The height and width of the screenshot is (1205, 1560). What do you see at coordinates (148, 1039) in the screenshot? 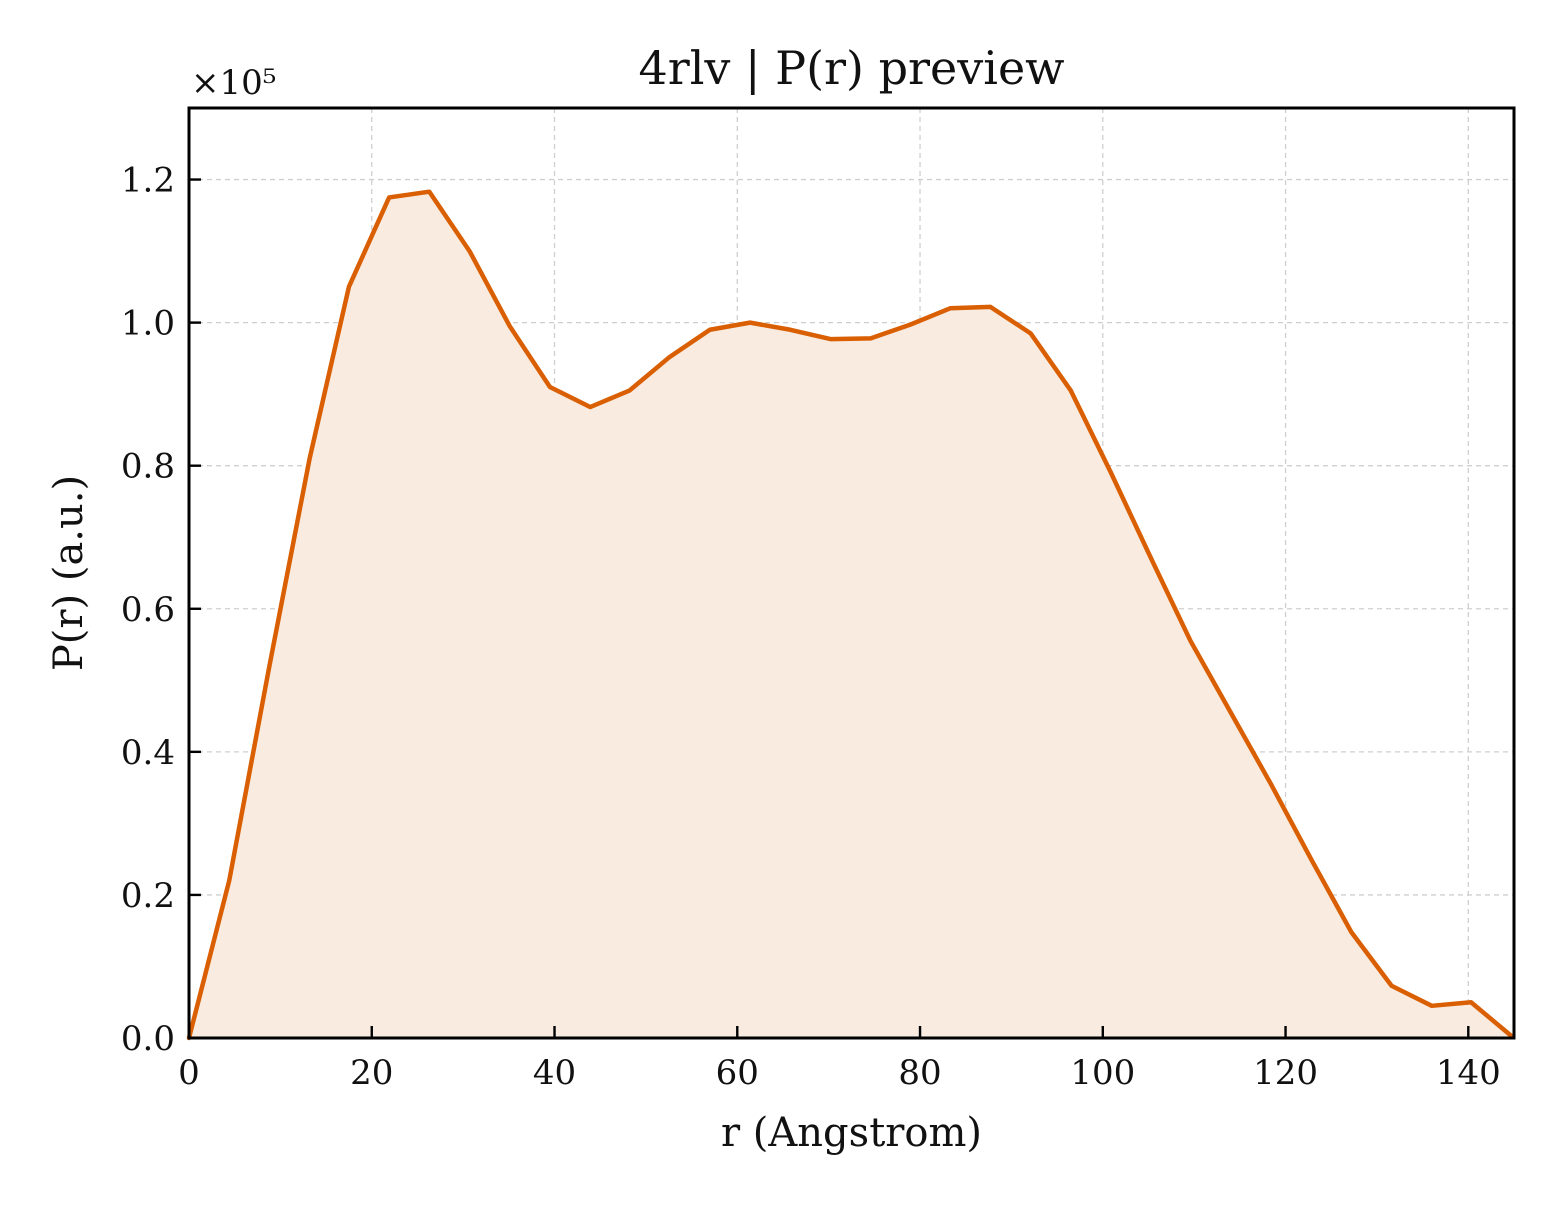
I see `y-tick-label: 0.0` at bounding box center [148, 1039].